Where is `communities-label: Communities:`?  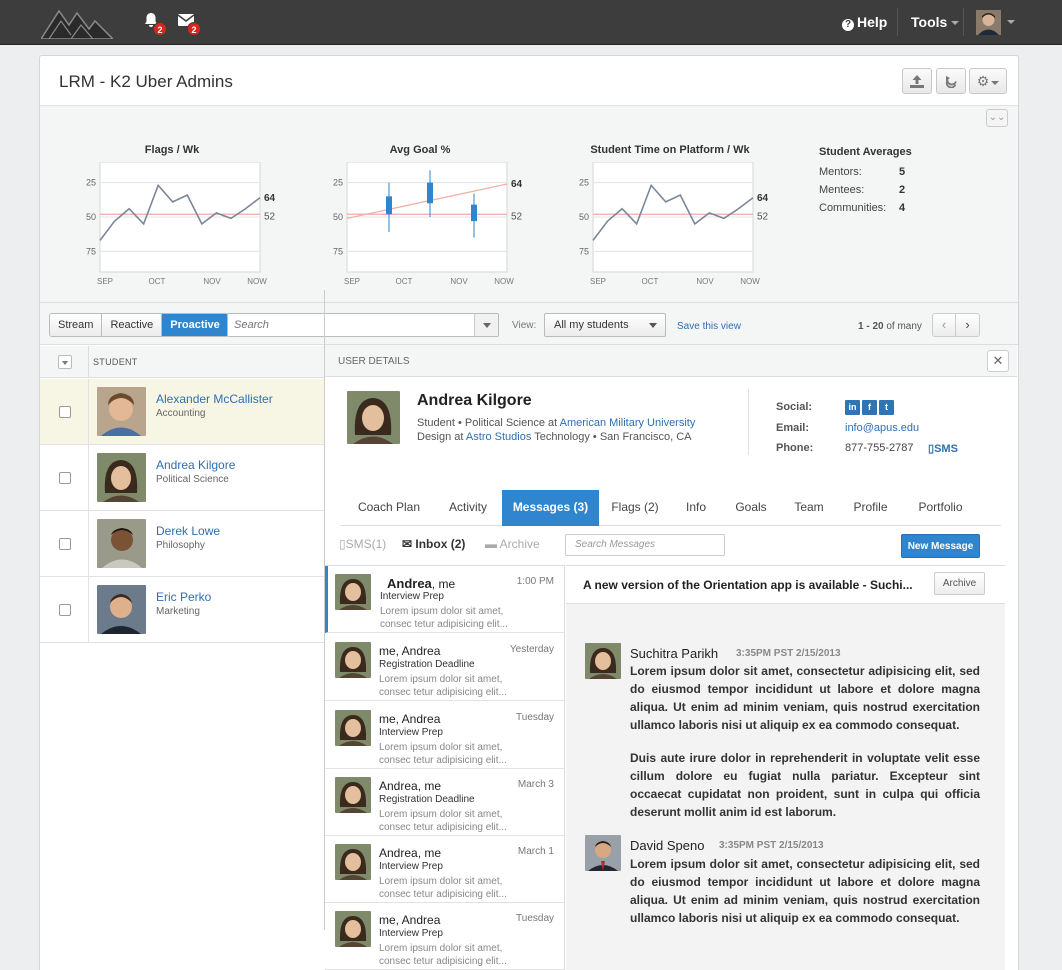 communities-label: Communities: is located at coordinates (853, 208).